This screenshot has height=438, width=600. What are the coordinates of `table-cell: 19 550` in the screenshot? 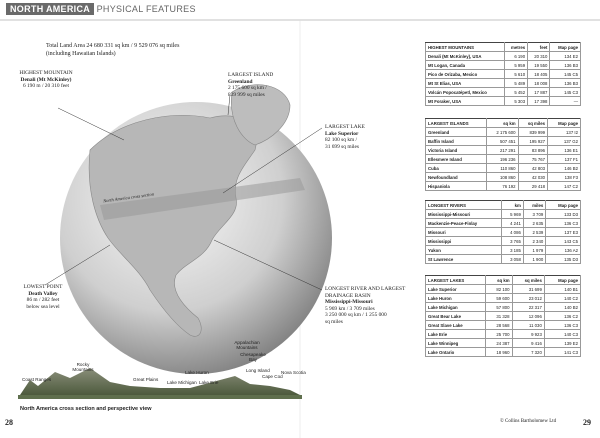 It's located at (539, 65).